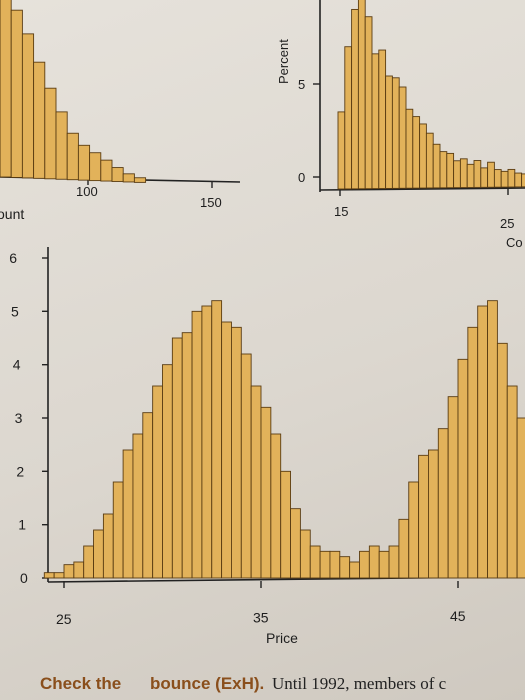 The width and height of the screenshot is (525, 700). I want to click on x-tick-label: 100, so click(87, 191).